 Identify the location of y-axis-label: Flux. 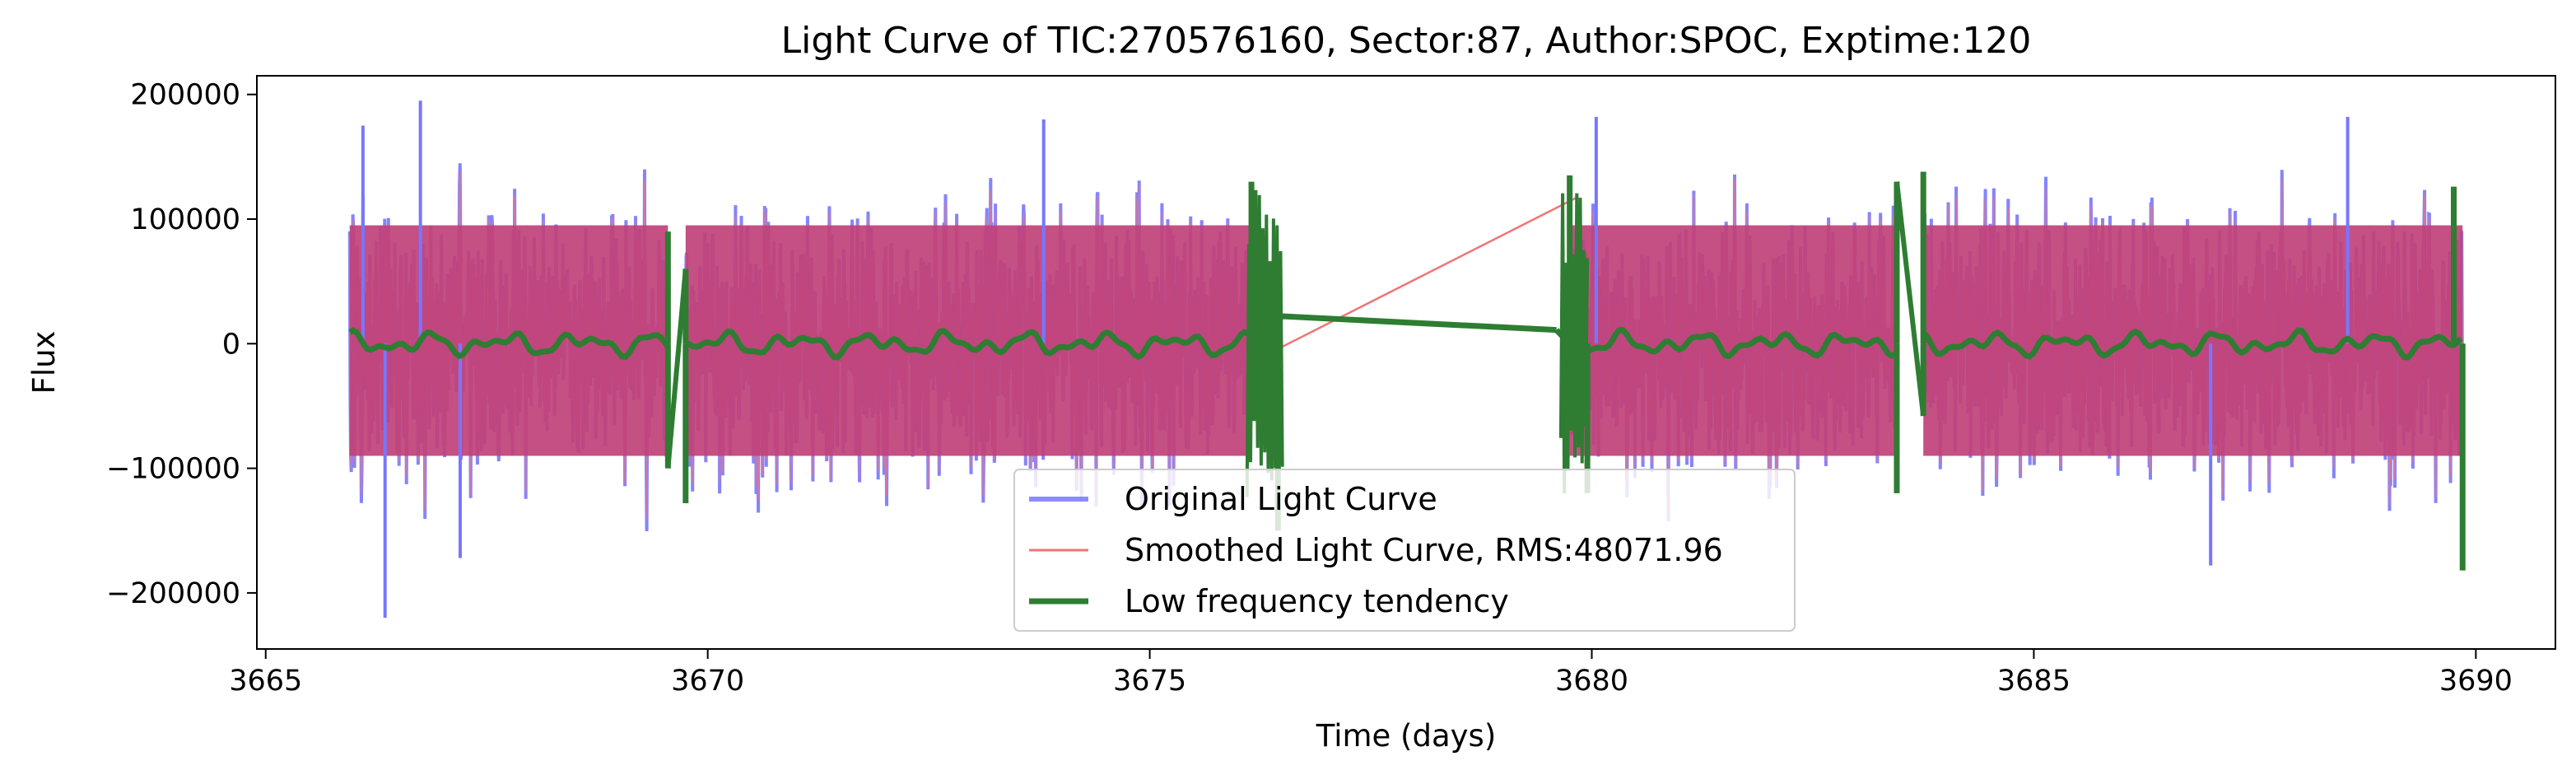
(44, 363).